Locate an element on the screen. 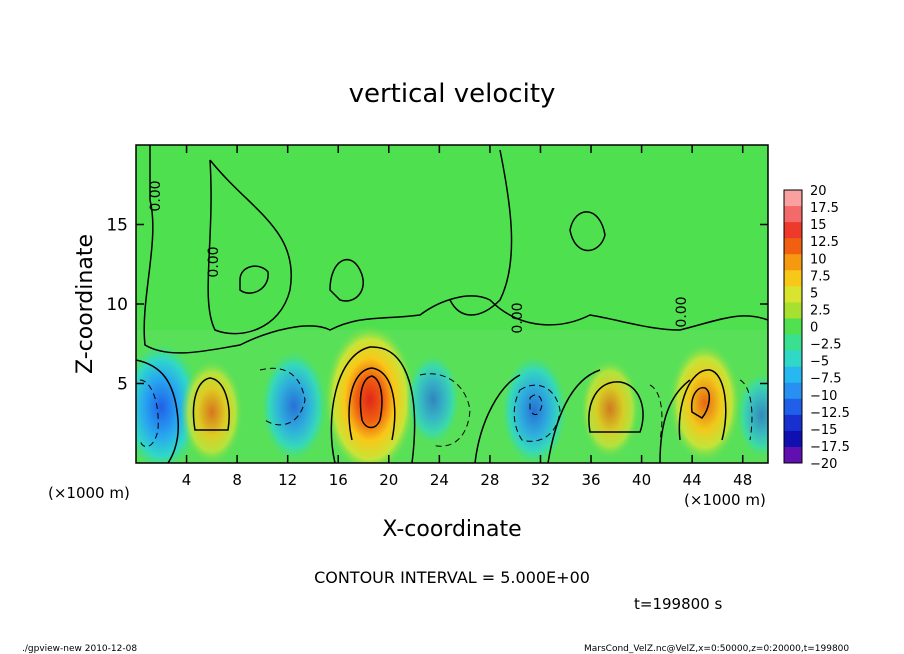 The width and height of the screenshot is (904, 654). colorbar-label: 7.5 is located at coordinates (820, 276).